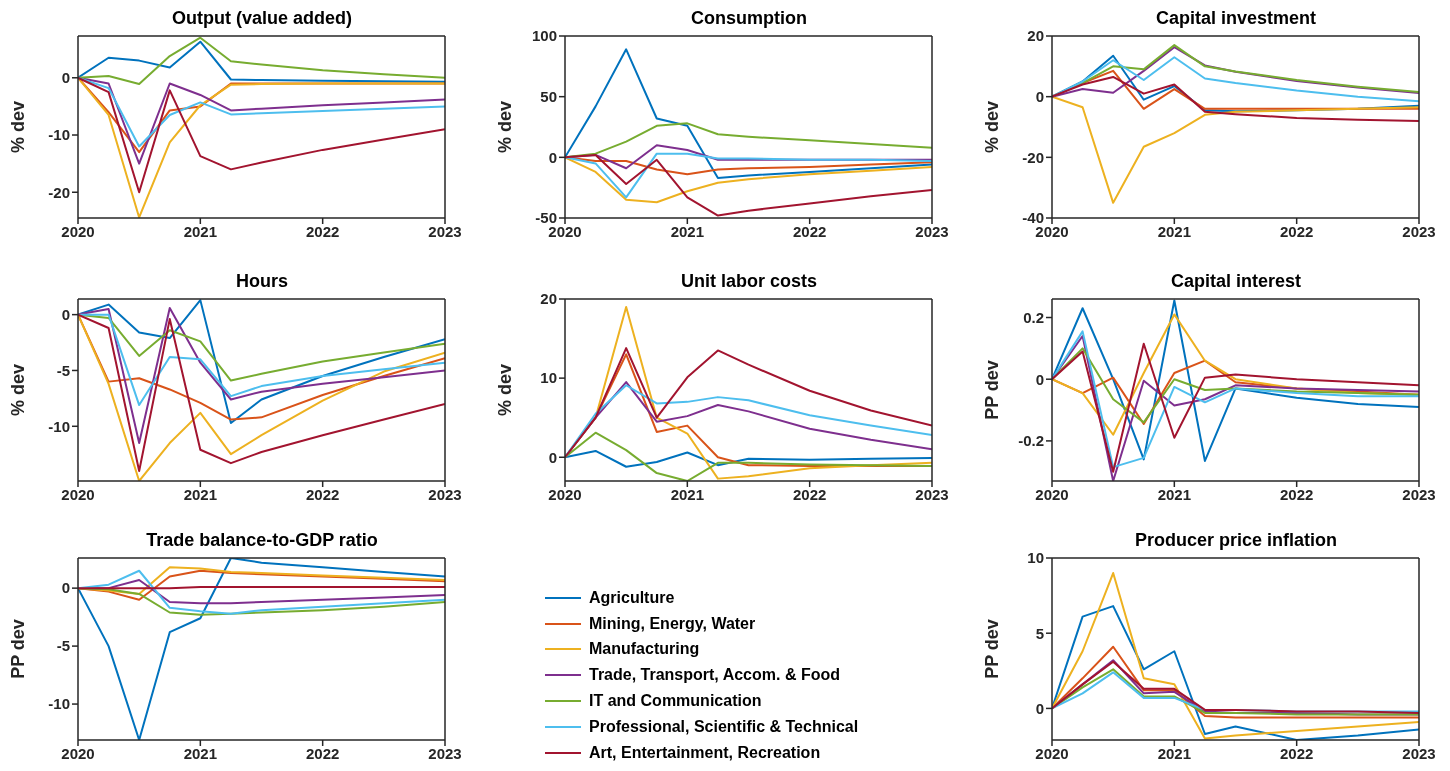 This screenshot has width=1450, height=771. What do you see at coordinates (672, 623) in the screenshot?
I see `legend-label: Mining, Energy, Water` at bounding box center [672, 623].